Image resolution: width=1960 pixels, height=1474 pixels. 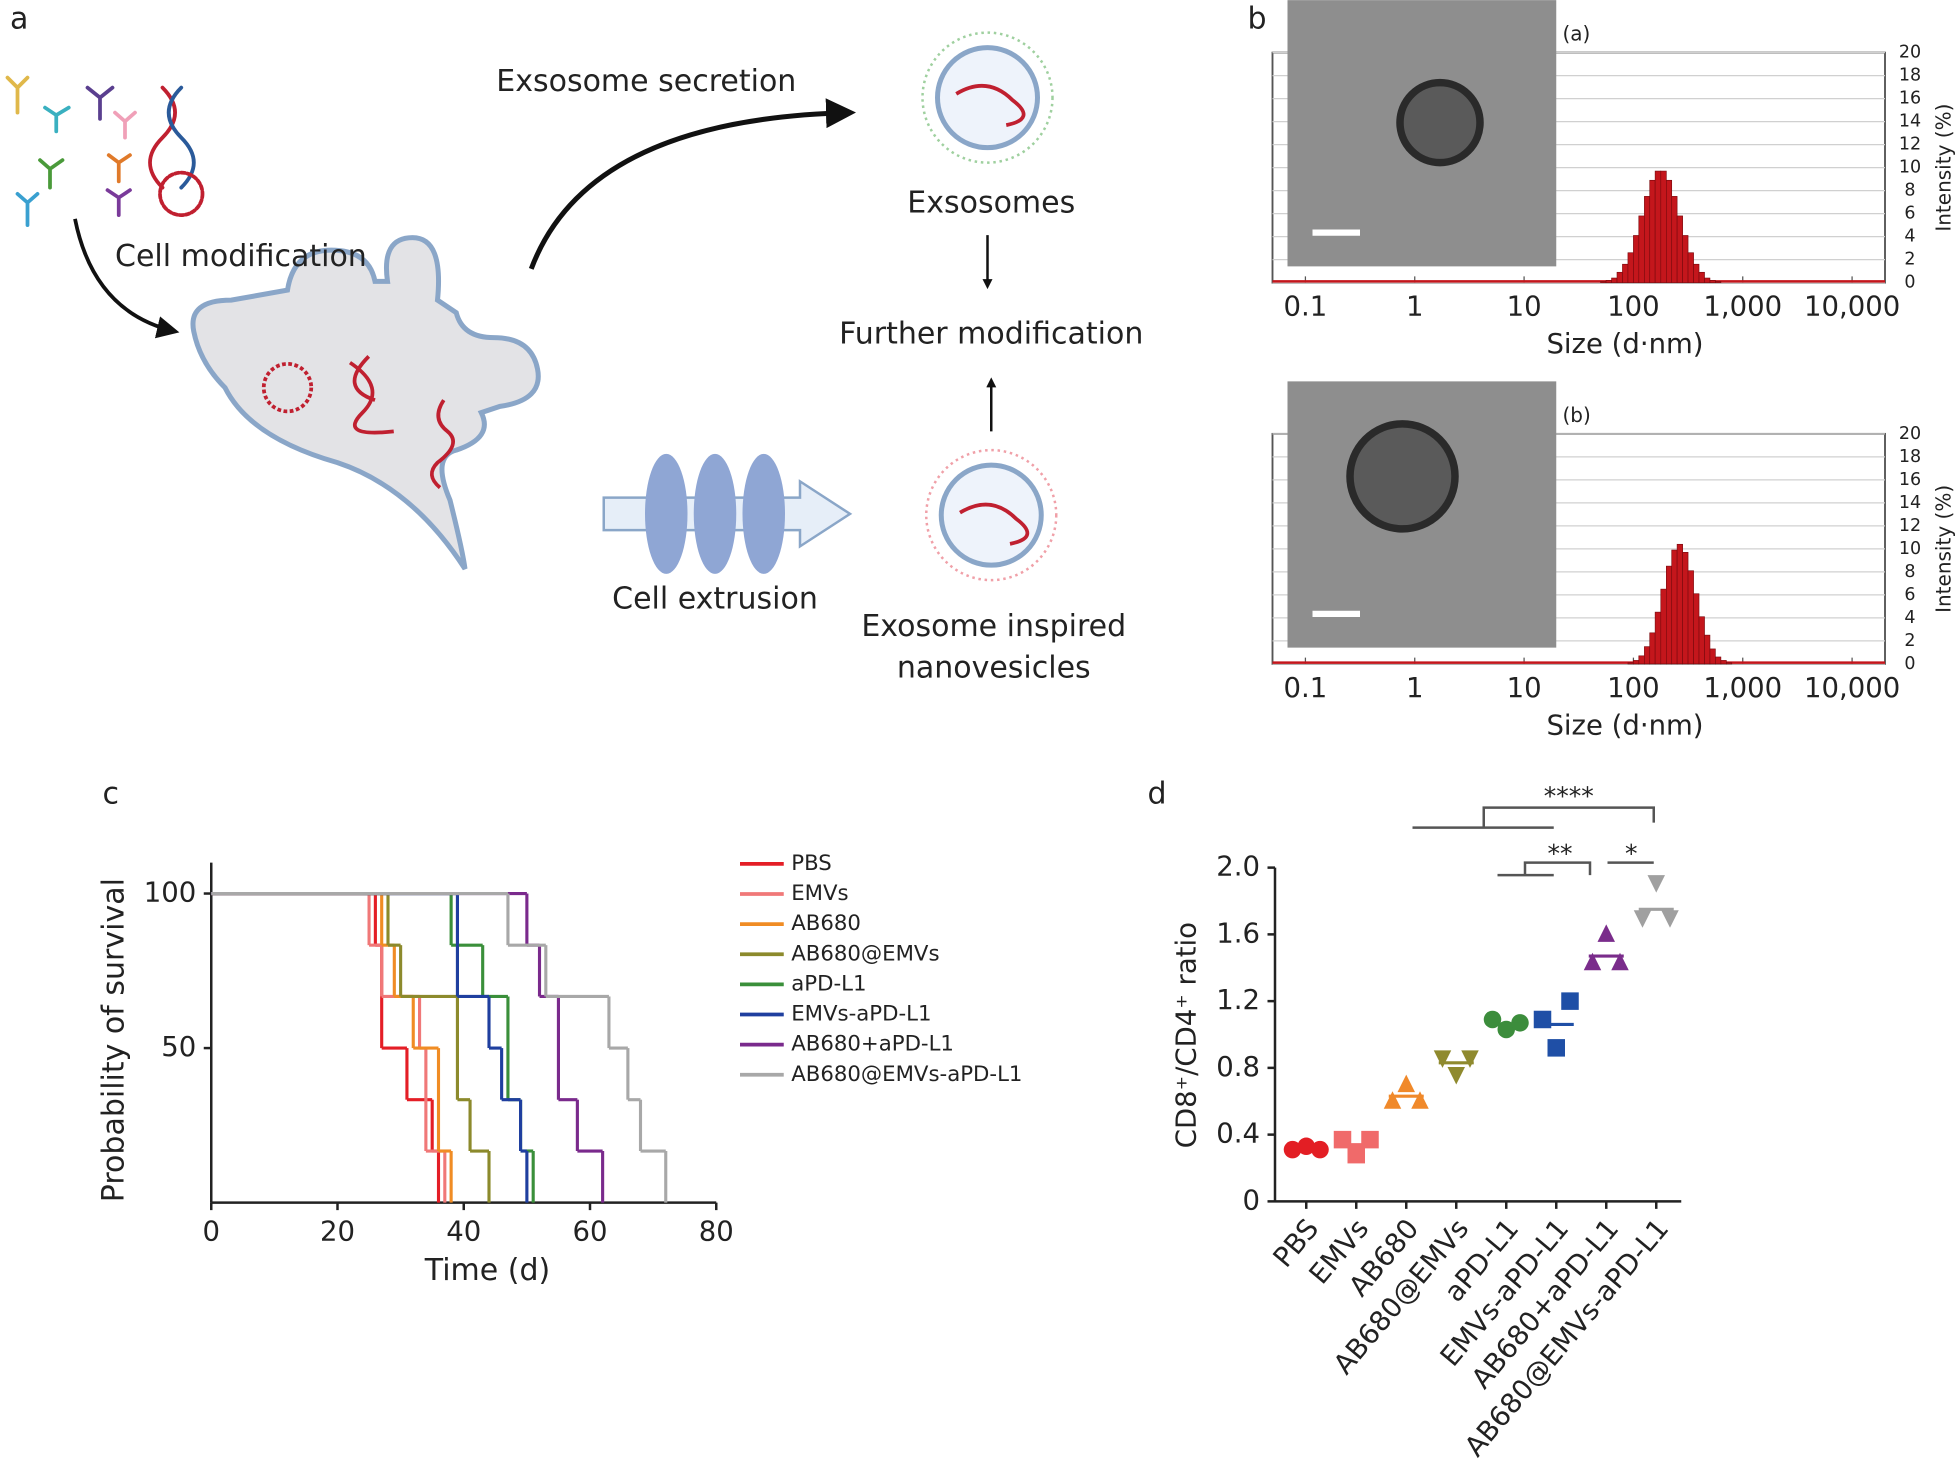 What do you see at coordinates (105, 151) in the screenshot?
I see `antibody-icons` at bounding box center [105, 151].